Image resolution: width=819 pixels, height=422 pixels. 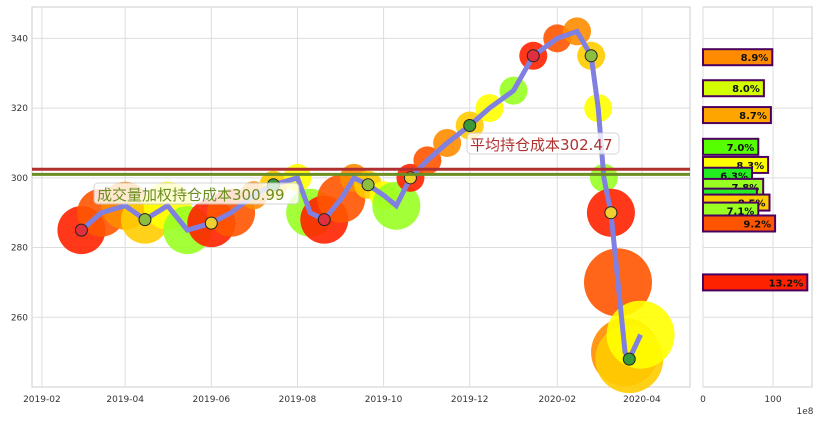 What do you see at coordinates (703, 400) in the screenshot?
I see `bar-x-tick-label: 0` at bounding box center [703, 400].